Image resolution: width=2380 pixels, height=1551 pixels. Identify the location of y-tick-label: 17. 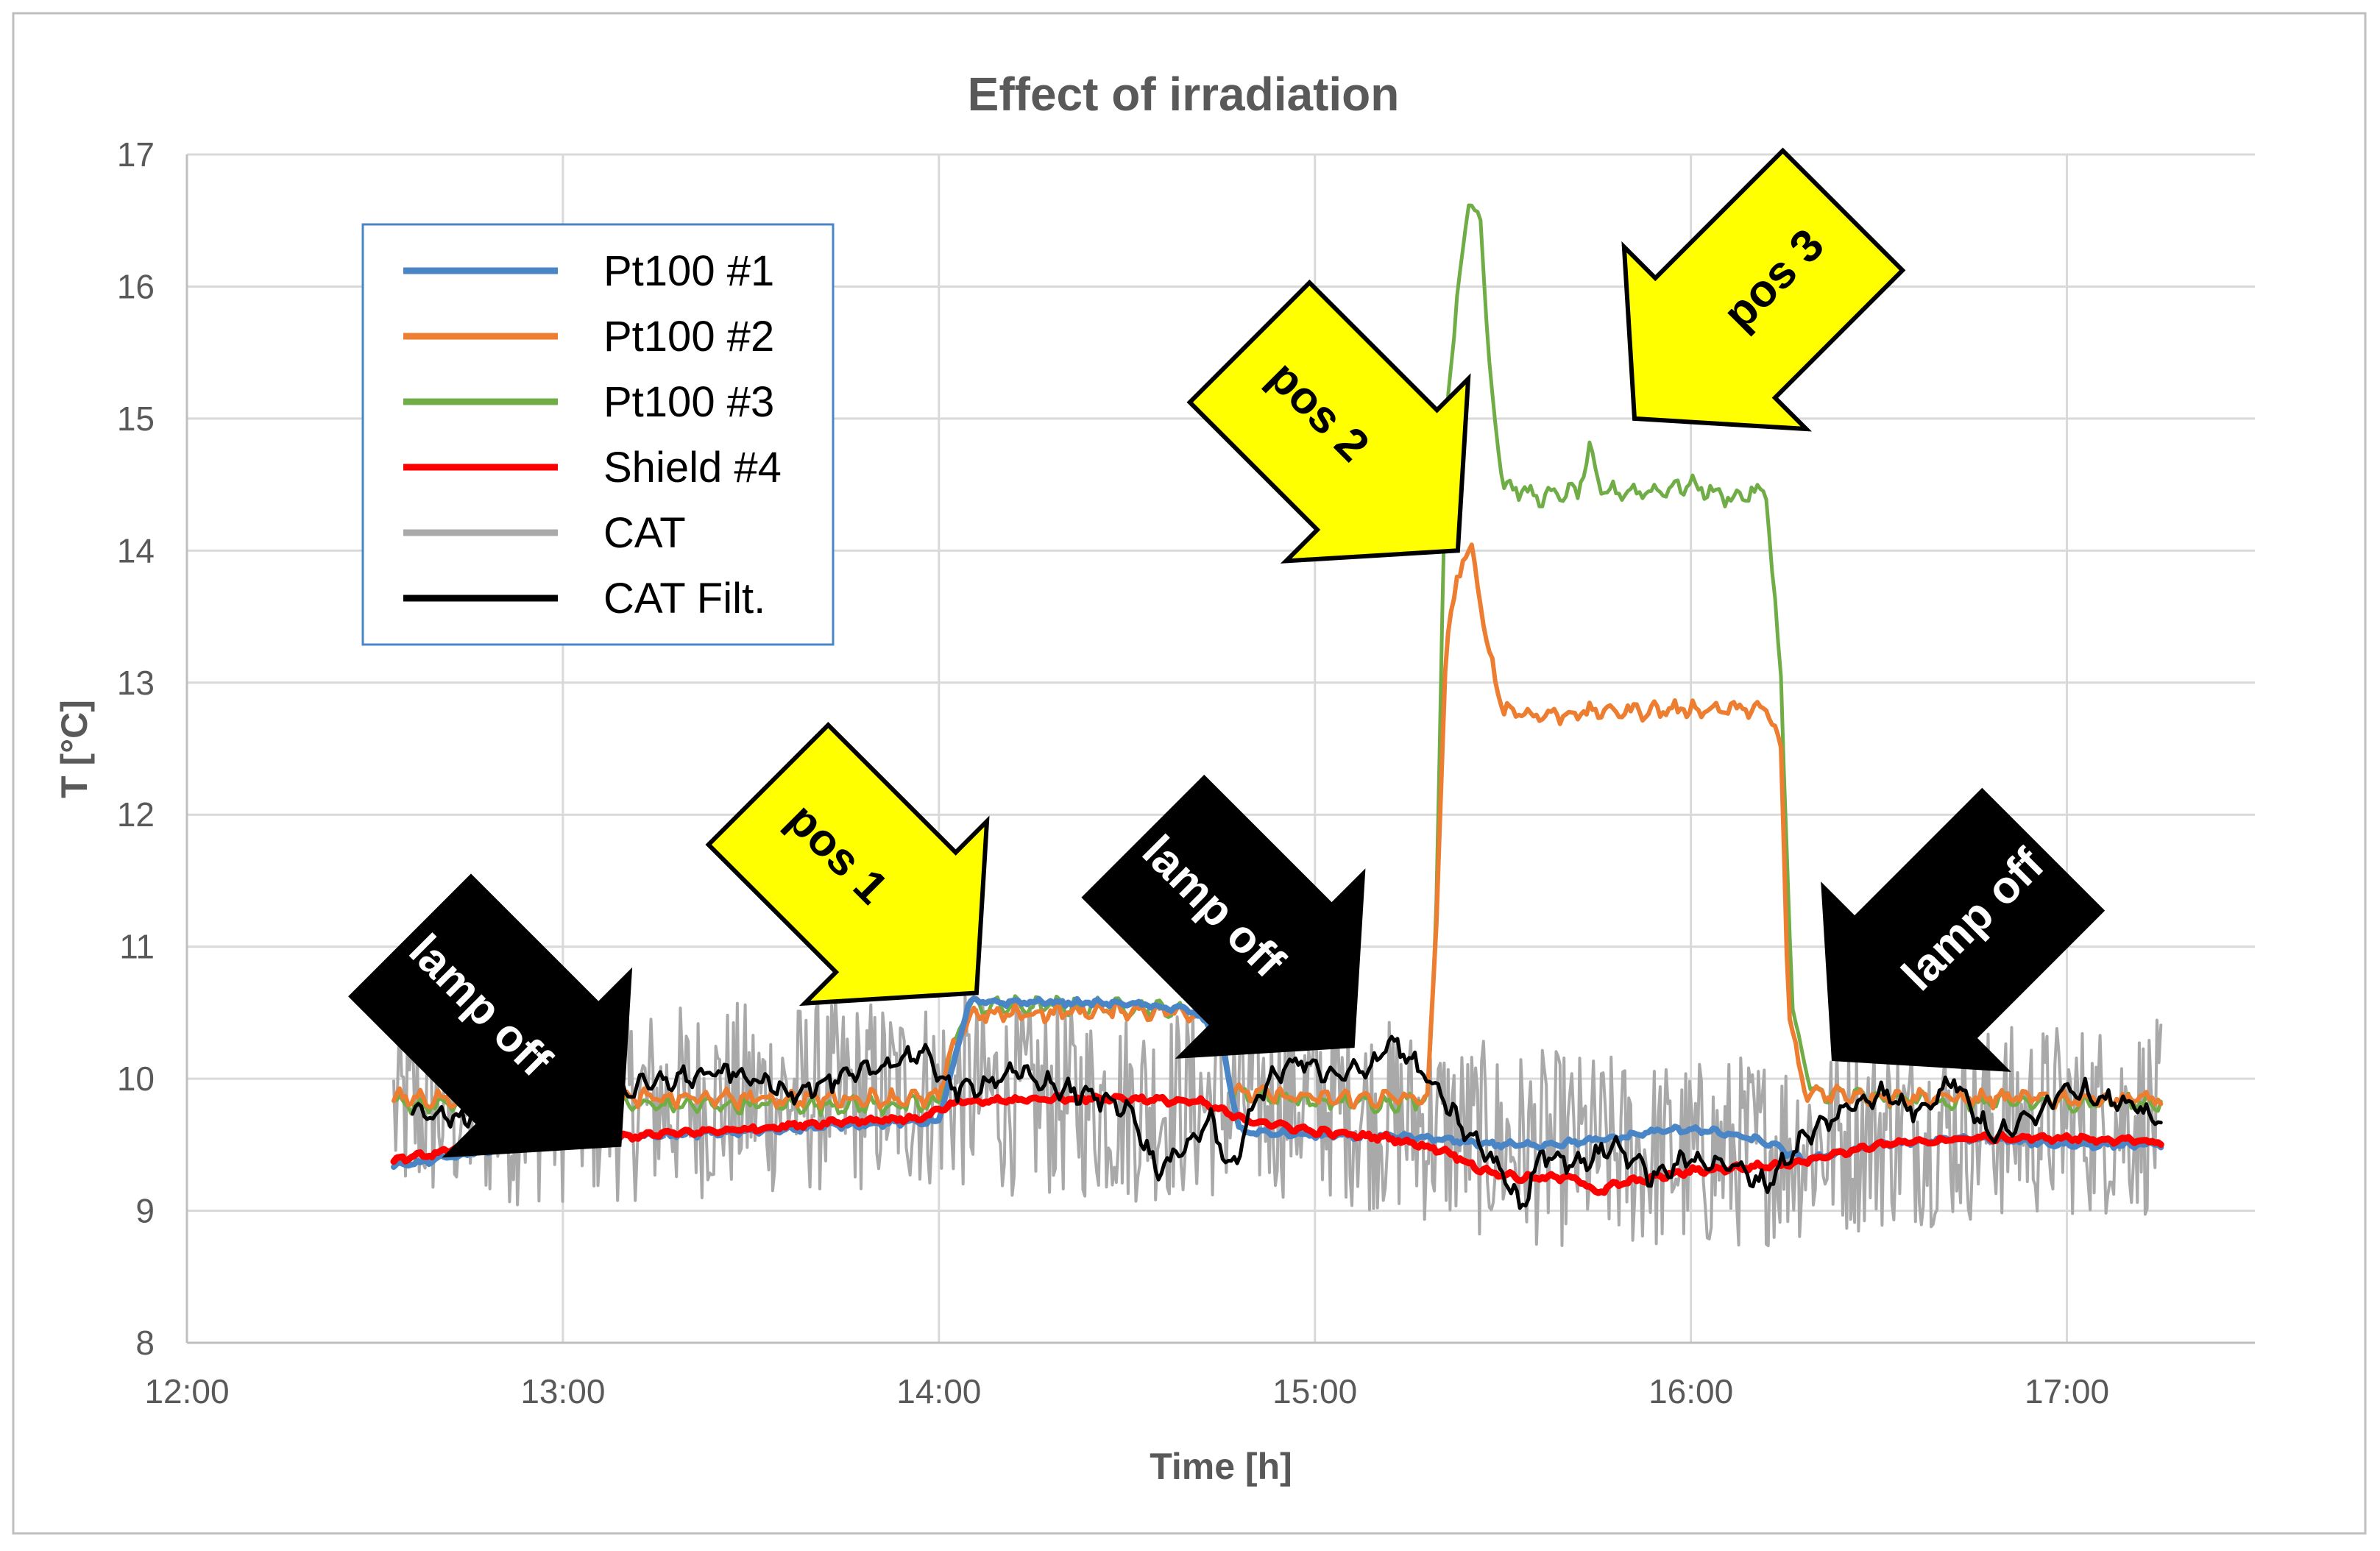
(136, 154).